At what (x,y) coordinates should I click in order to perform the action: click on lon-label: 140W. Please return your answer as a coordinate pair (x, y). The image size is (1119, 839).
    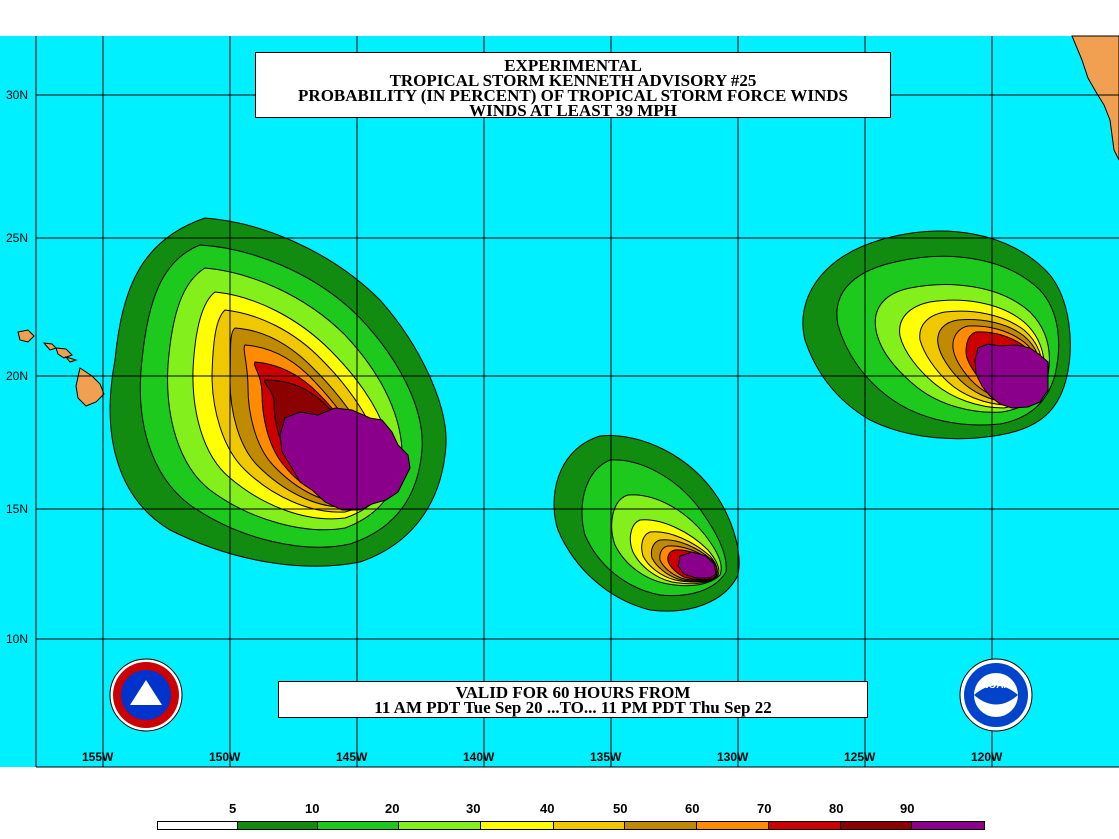
    Looking at the image, I should click on (479, 757).